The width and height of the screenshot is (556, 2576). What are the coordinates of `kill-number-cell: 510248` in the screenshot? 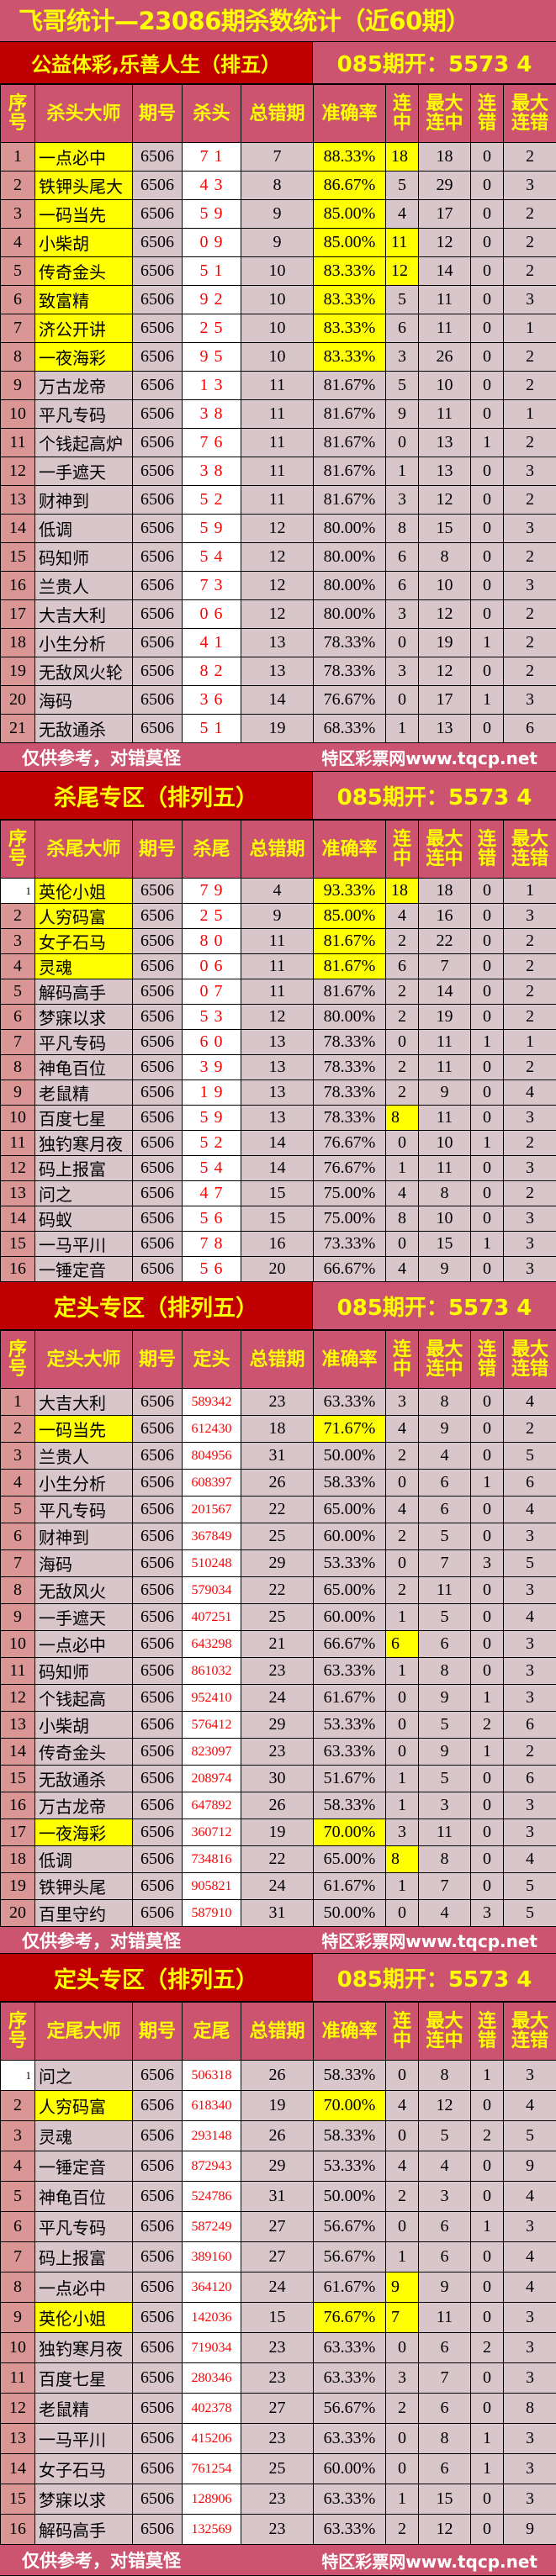 It's located at (212, 1563).